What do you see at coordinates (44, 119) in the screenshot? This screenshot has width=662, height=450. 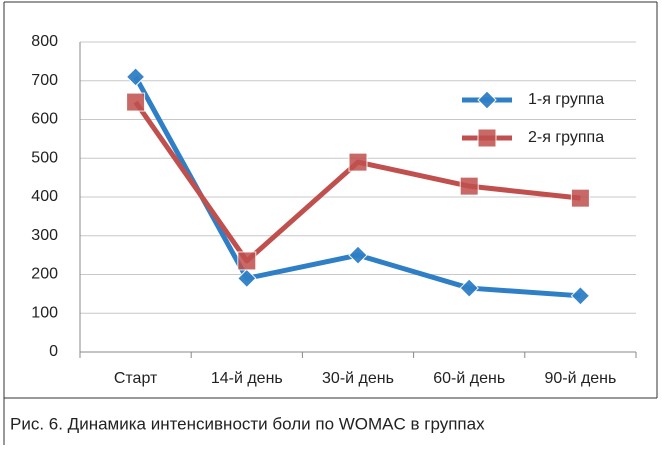 I see `y-tick-label: 600` at bounding box center [44, 119].